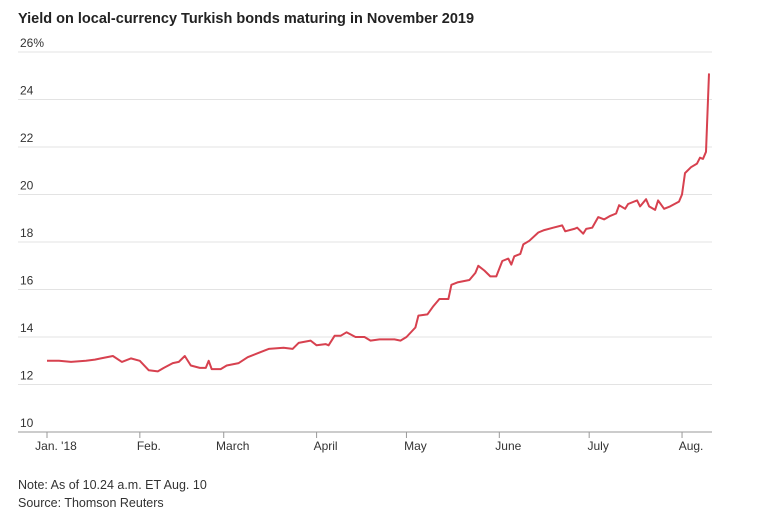  Describe the element at coordinates (27, 138) in the screenshot. I see `y-tick-label: 22` at that location.